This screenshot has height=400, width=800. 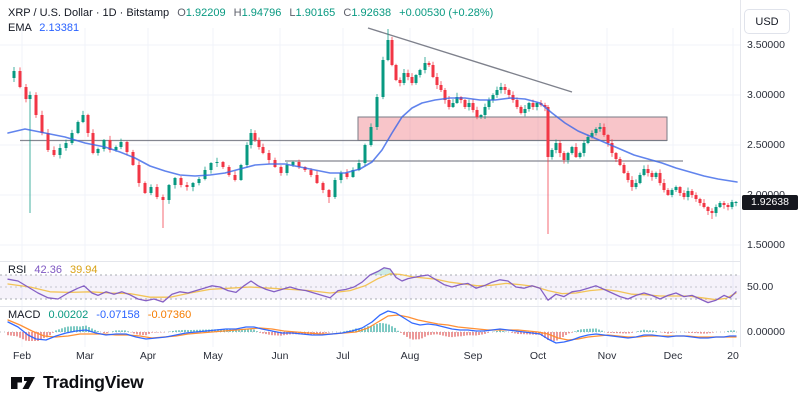 I want to click on time-axis-label: Mar, so click(x=85, y=356).